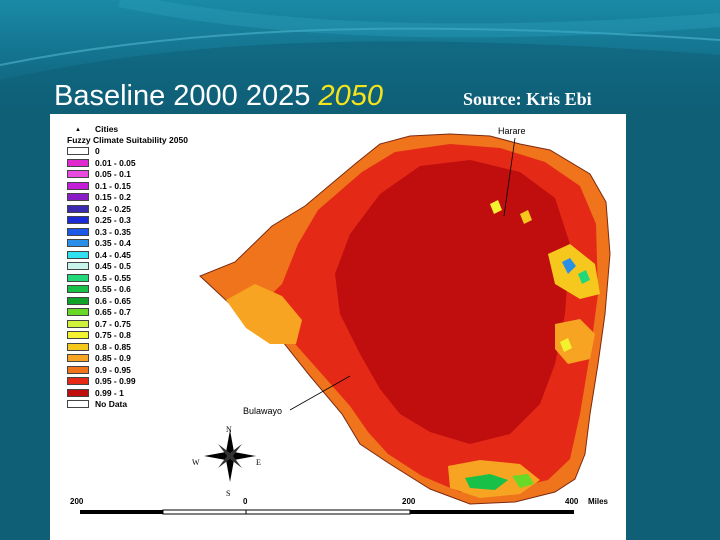 This screenshot has height=540, width=720. Describe the element at coordinates (229, 429) in the screenshot. I see `compass-north: N` at that location.